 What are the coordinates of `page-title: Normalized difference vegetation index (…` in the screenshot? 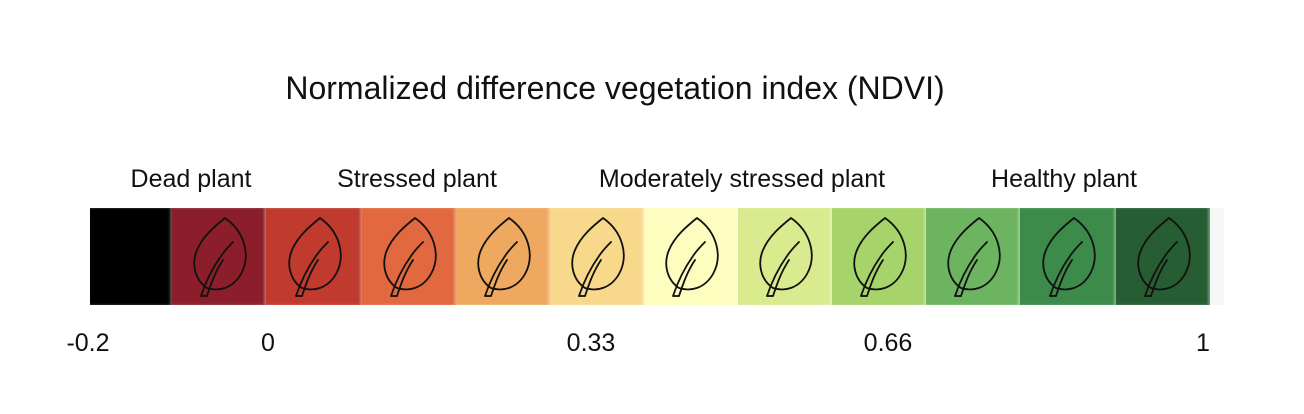 It's located at (615, 88).